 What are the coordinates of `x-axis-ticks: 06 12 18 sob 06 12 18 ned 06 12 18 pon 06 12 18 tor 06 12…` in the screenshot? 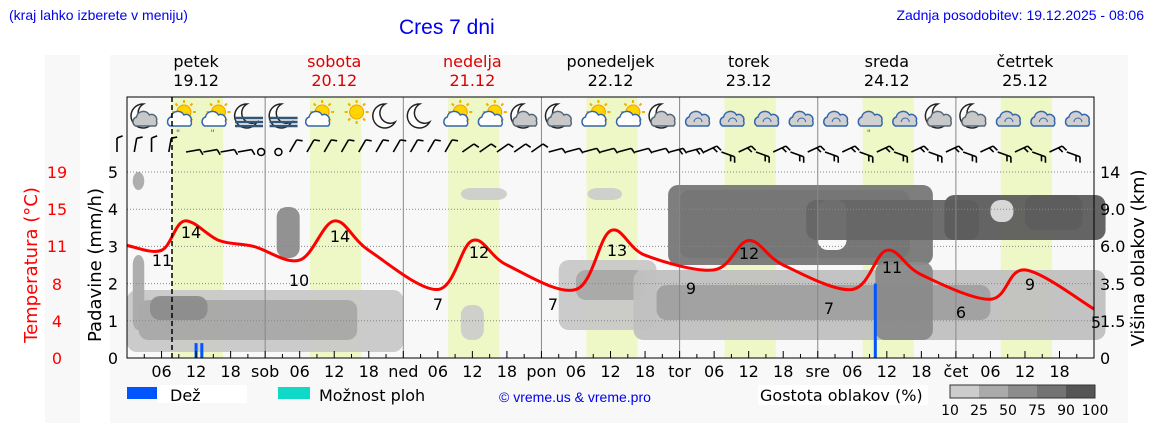 It's located at (610, 366).